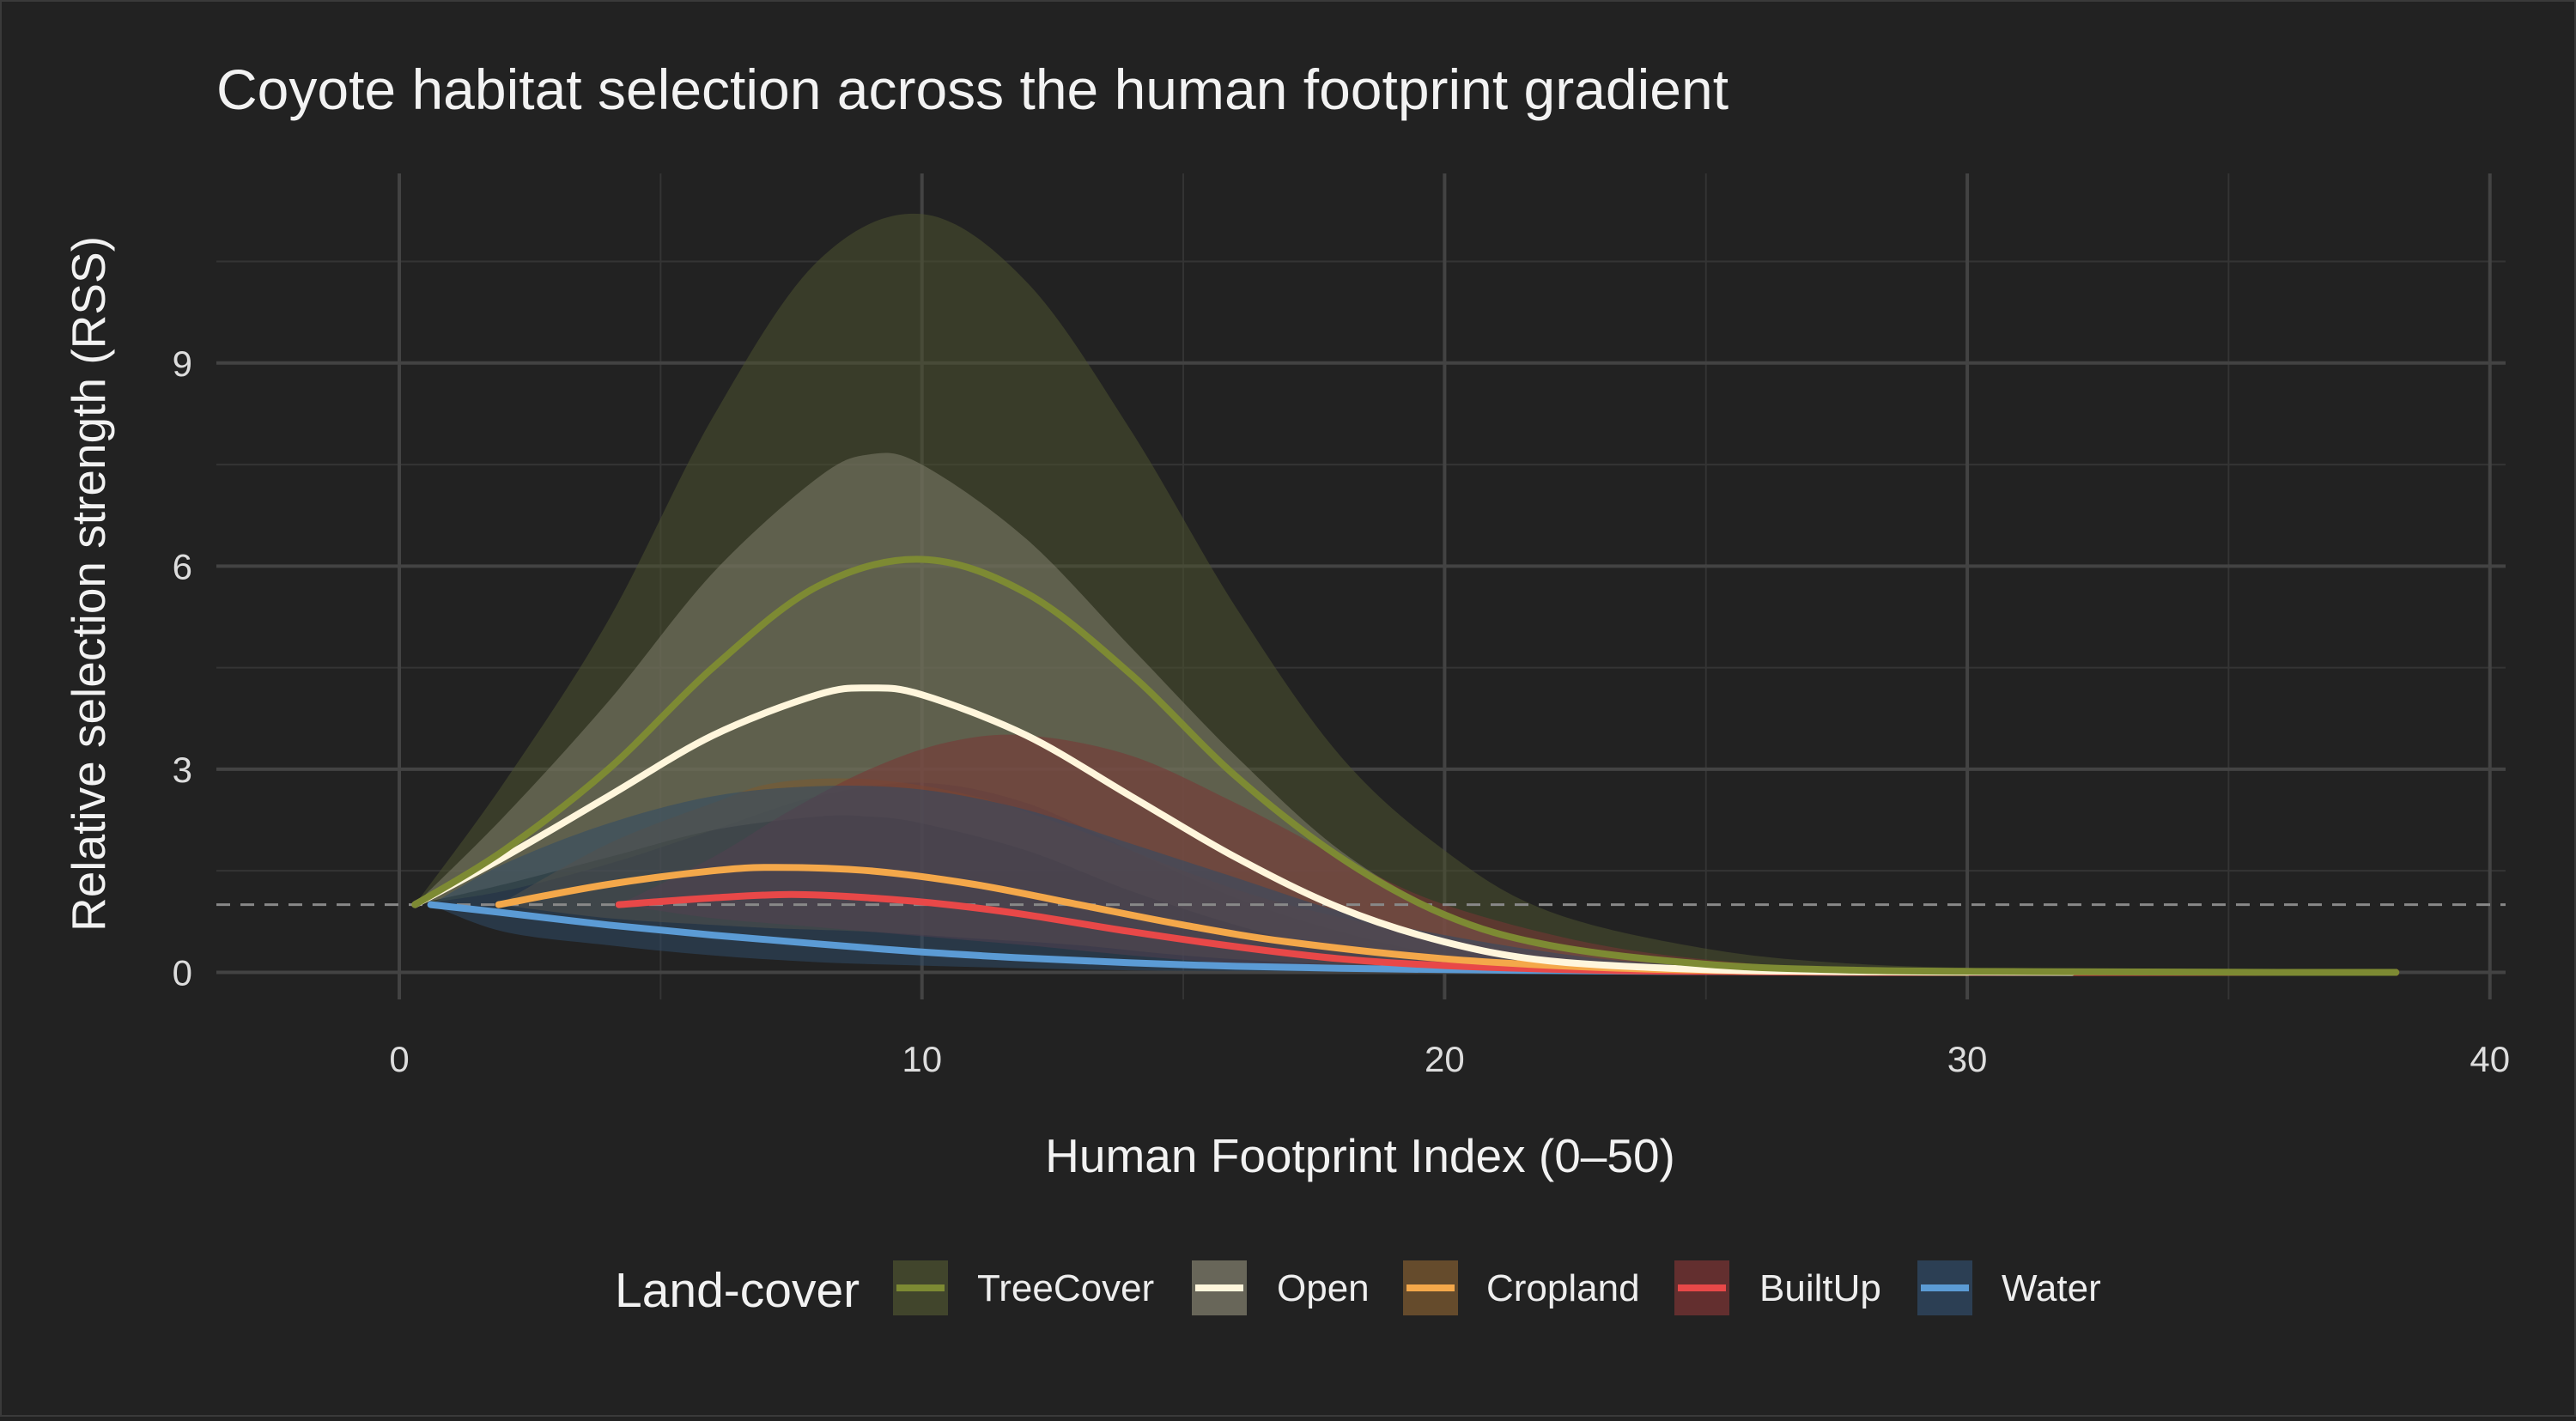 This screenshot has height=1421, width=2576. What do you see at coordinates (399, 1059) in the screenshot?
I see `x-tick-label: 0` at bounding box center [399, 1059].